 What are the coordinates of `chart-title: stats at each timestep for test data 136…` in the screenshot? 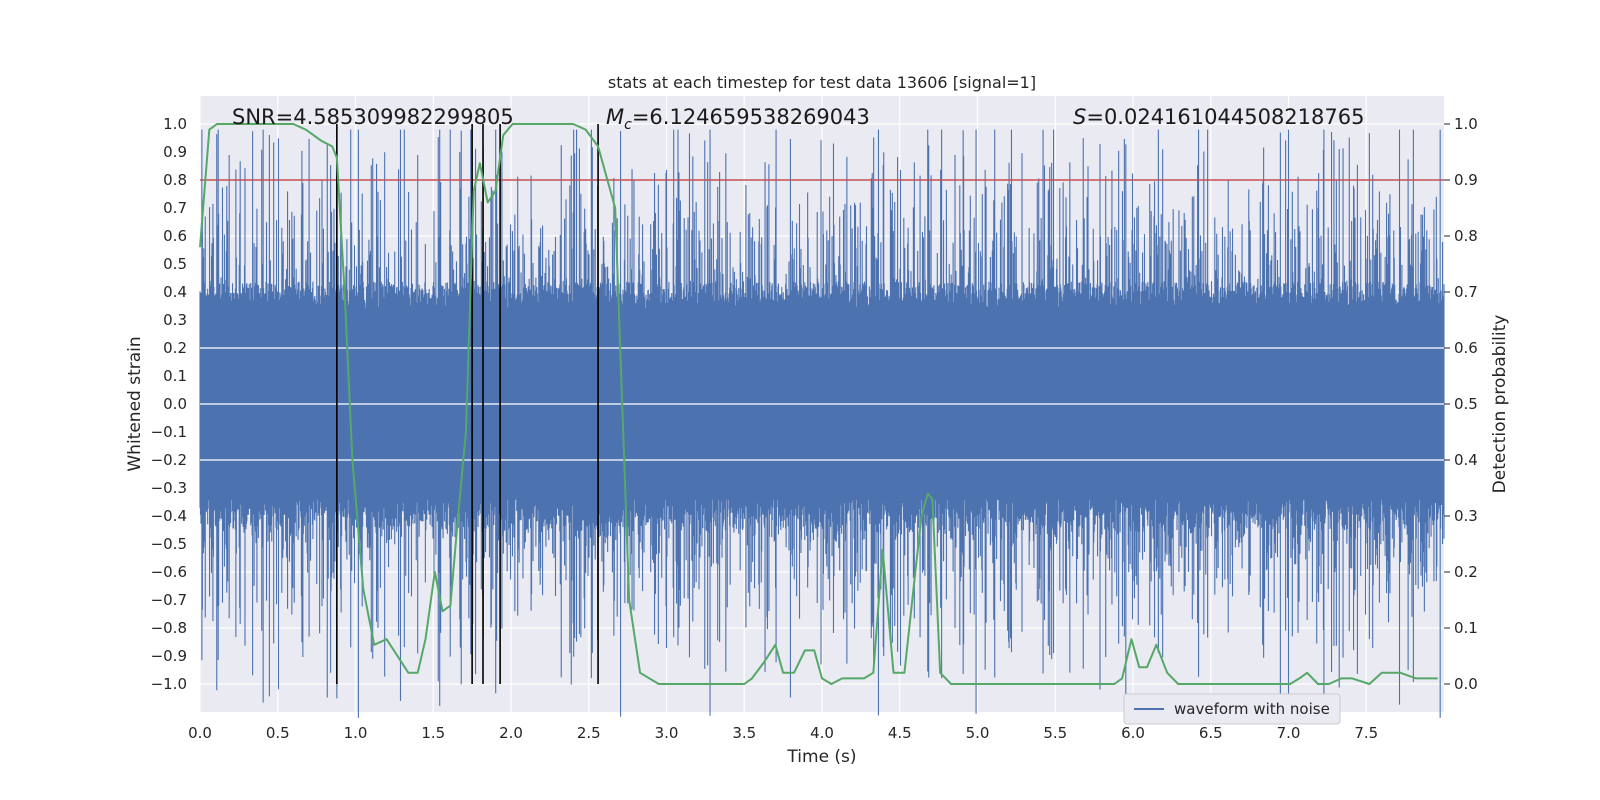 It's located at (822, 82).